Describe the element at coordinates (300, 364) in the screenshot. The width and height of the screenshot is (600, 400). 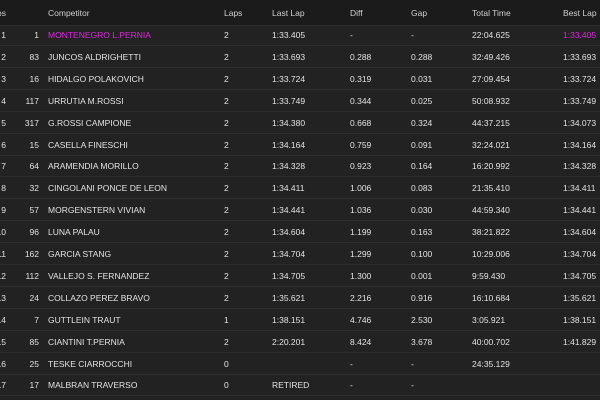
I see `result-row: 16 25 TESKE CIARROCCHI 0 - - 24:35.129` at that location.